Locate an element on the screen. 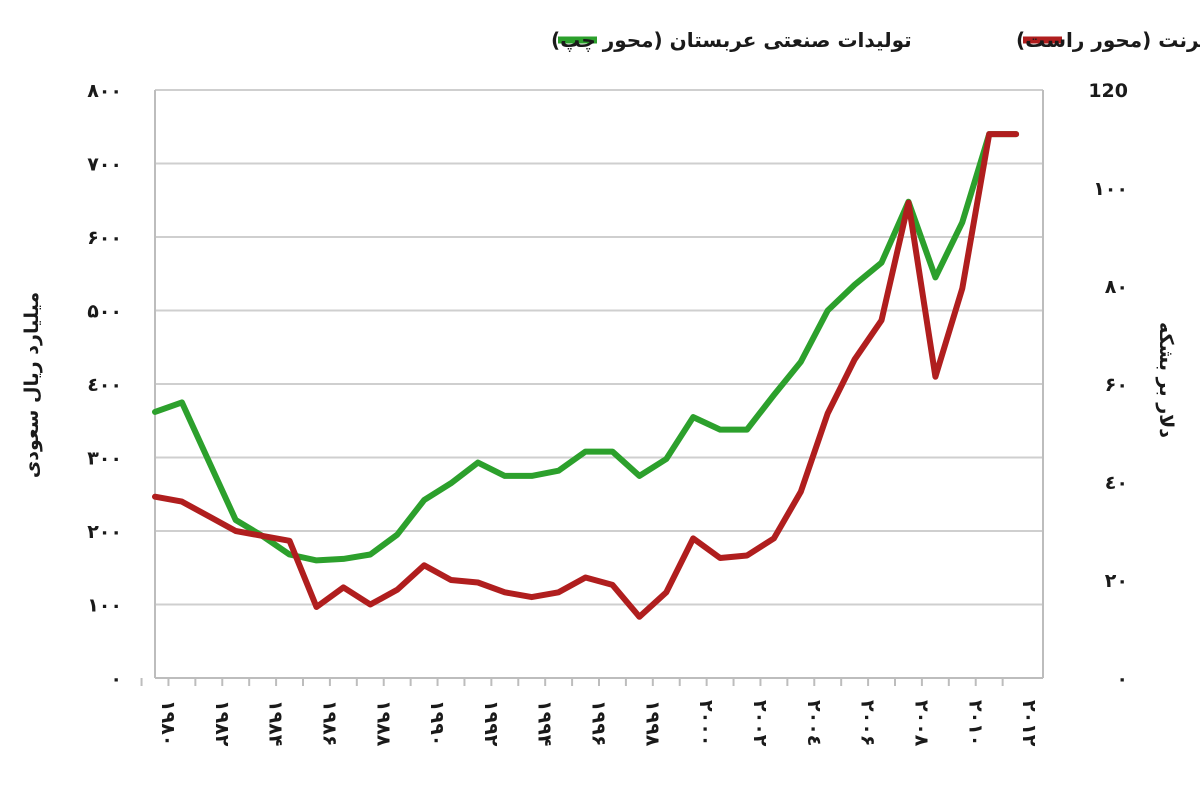 This screenshot has width=1200, height=800. y-left-tick-label-3: ۳۰۰ is located at coordinates (104, 459).